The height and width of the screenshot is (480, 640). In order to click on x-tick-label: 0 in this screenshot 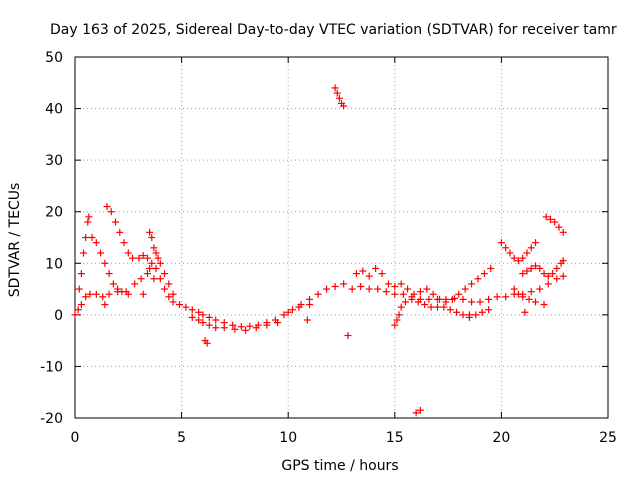, I will do `click(75, 438)`.